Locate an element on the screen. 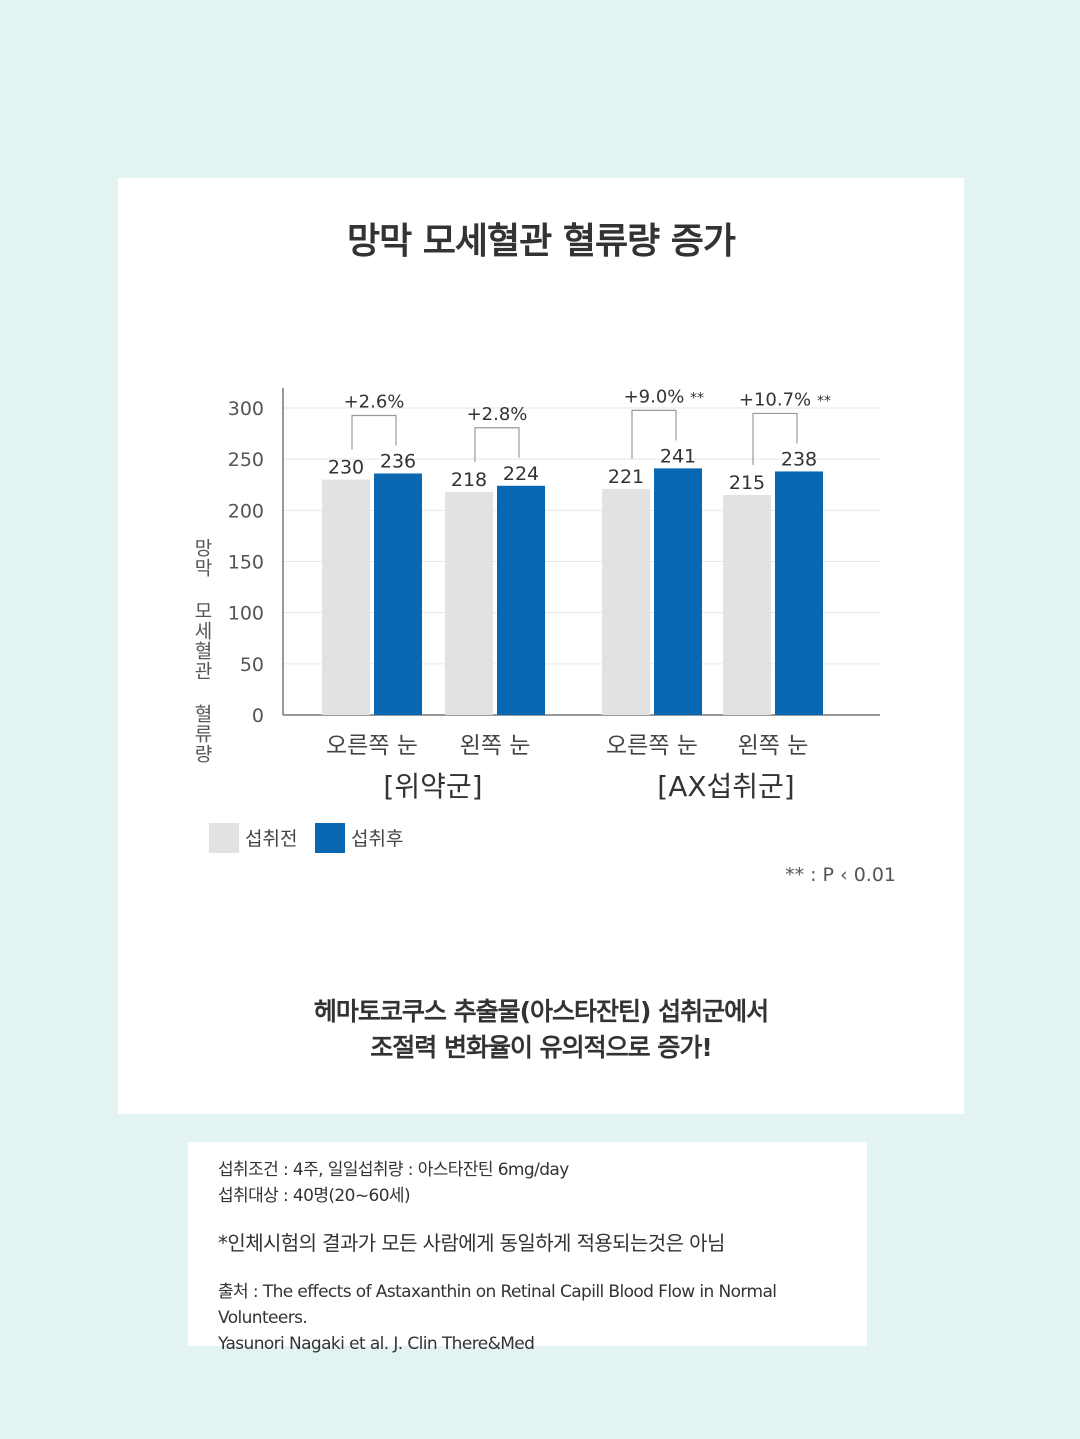 Image resolution: width=1080 pixels, height=1439 pixels. change-label: +2.6% is located at coordinates (374, 401).